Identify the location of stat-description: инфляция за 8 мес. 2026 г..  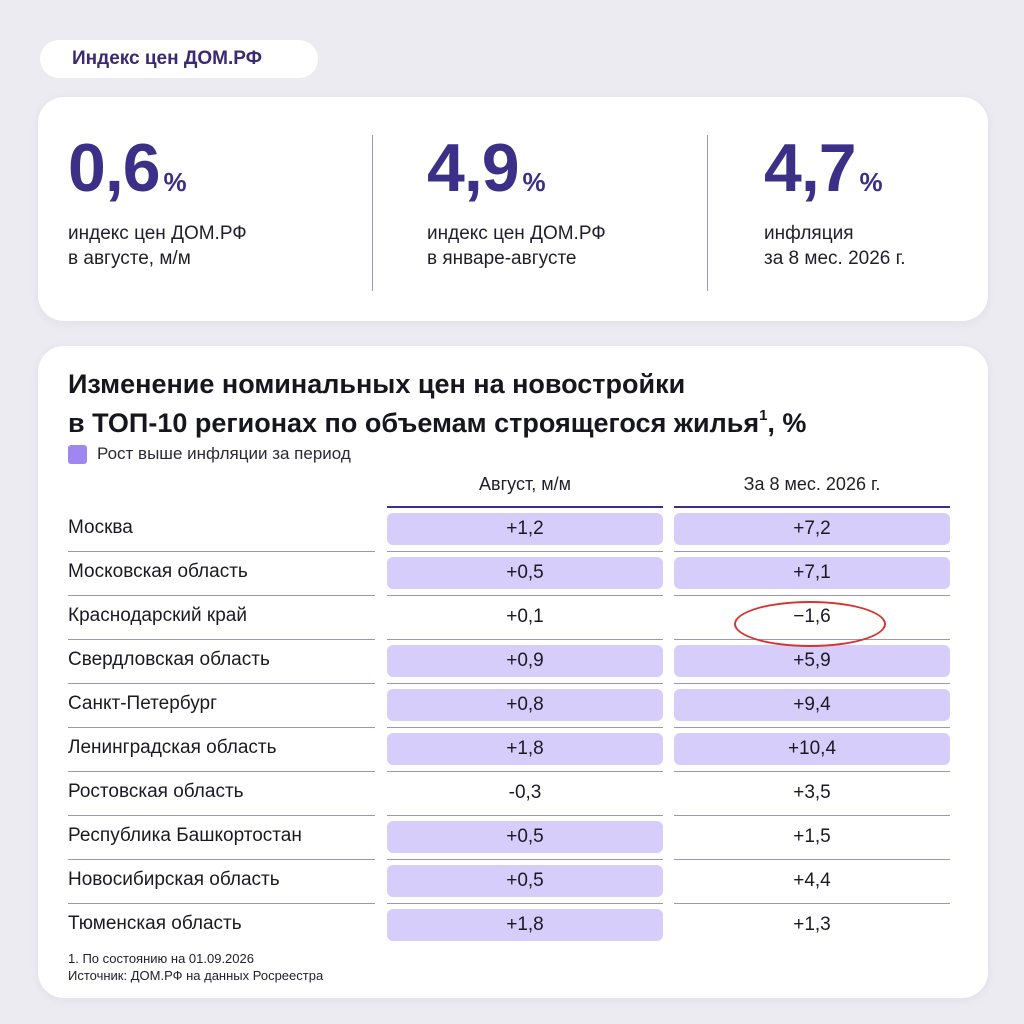
(835, 246).